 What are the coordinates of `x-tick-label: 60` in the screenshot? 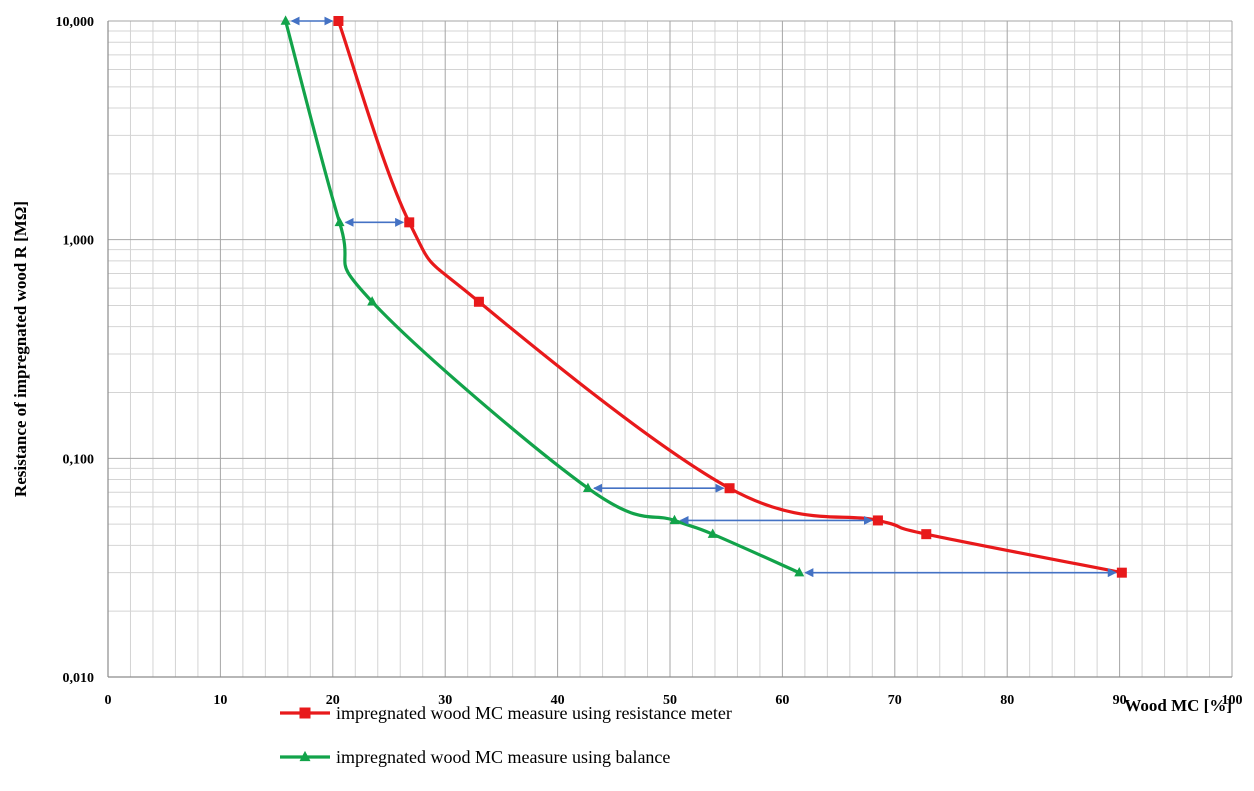 It's located at (782, 700).